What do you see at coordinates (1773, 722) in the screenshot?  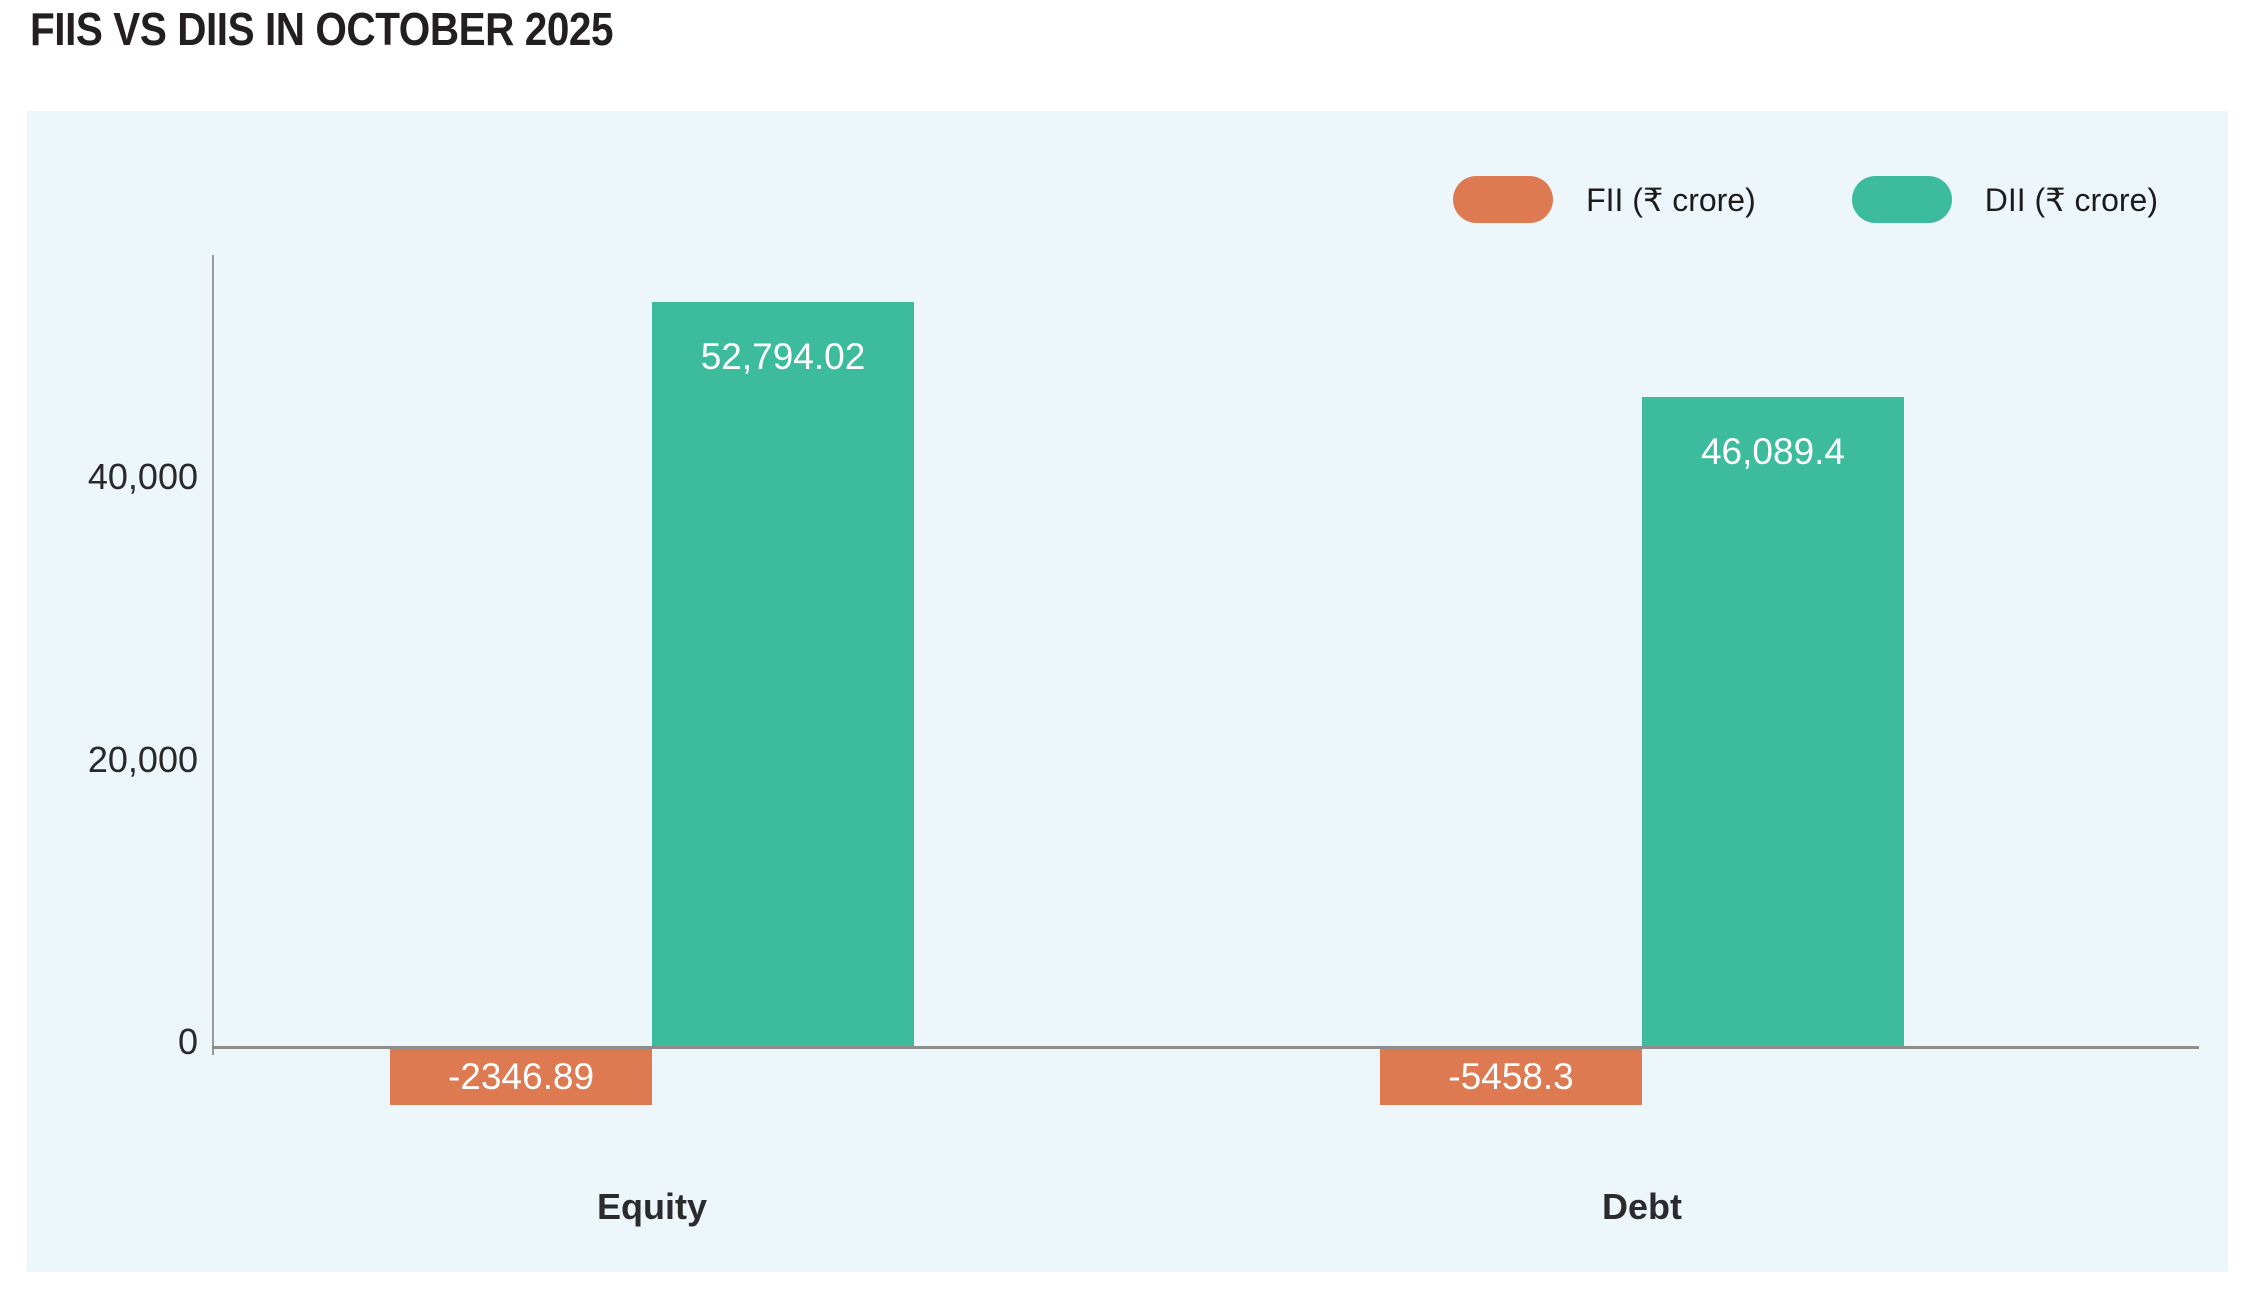 I see `bar-dii-debt: 46,089.4` at bounding box center [1773, 722].